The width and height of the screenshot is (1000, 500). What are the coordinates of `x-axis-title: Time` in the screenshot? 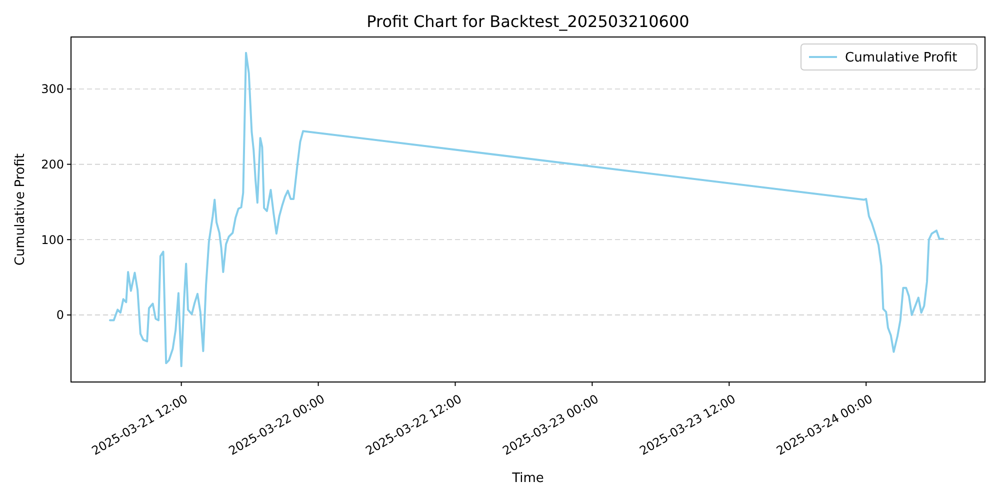 It's located at (527, 478).